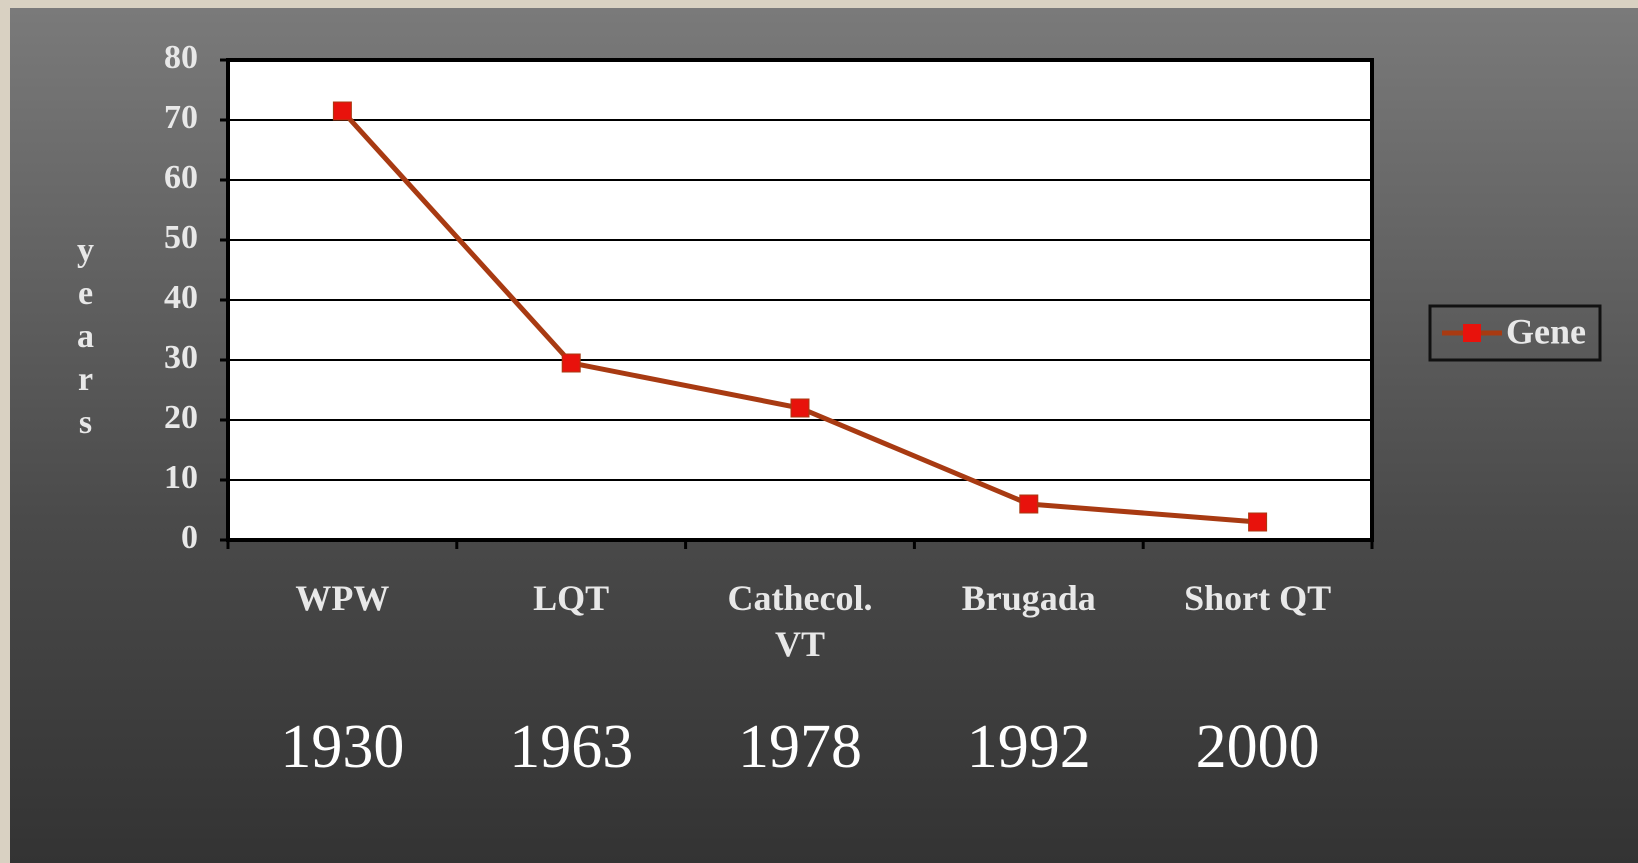  What do you see at coordinates (181, 177) in the screenshot?
I see `y-tick-label: 60` at bounding box center [181, 177].